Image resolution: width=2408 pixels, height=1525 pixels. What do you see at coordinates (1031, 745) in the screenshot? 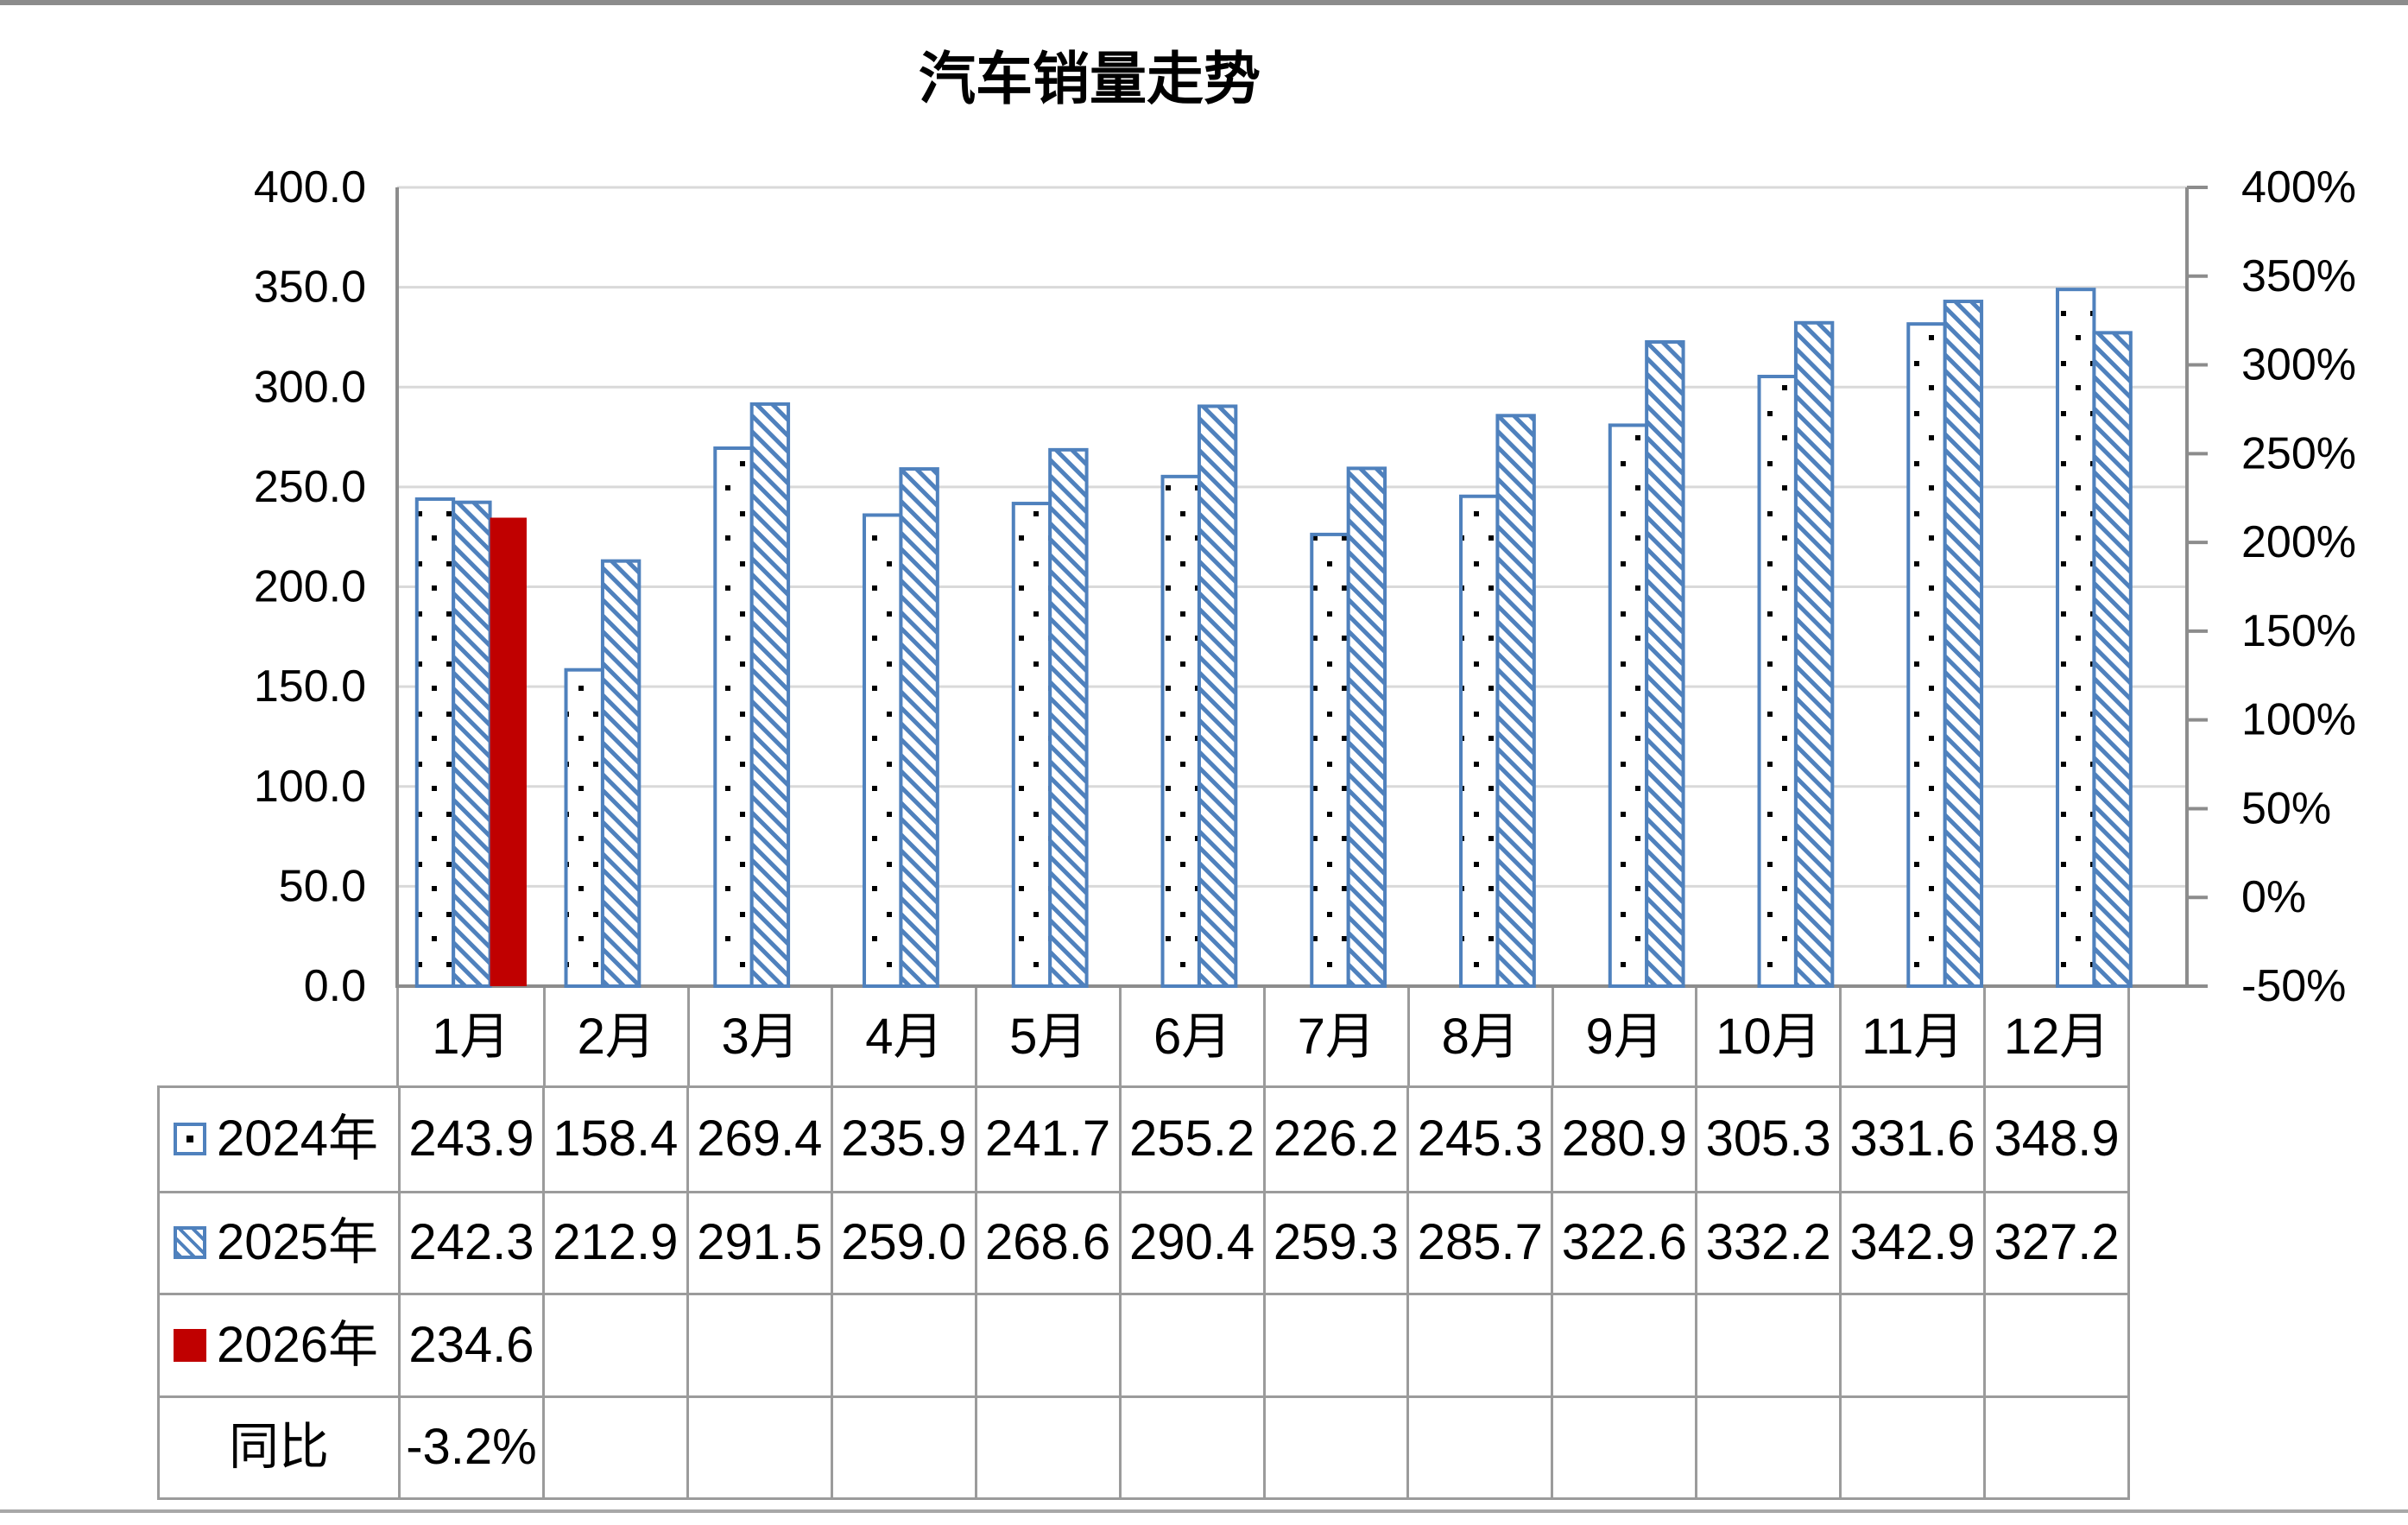
I see `bar-2024-m5` at bounding box center [1031, 745].